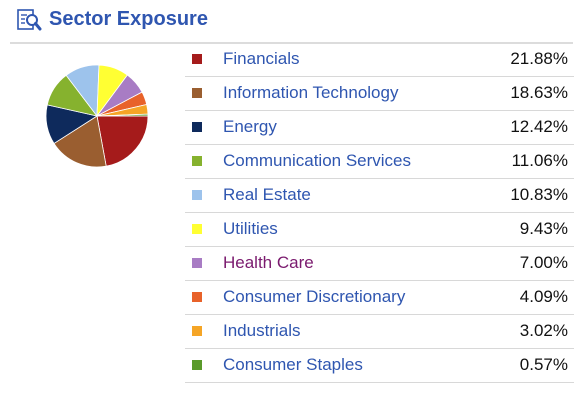 Image resolution: width=583 pixels, height=400 pixels. I want to click on magnifier-document-icon, so click(29, 20).